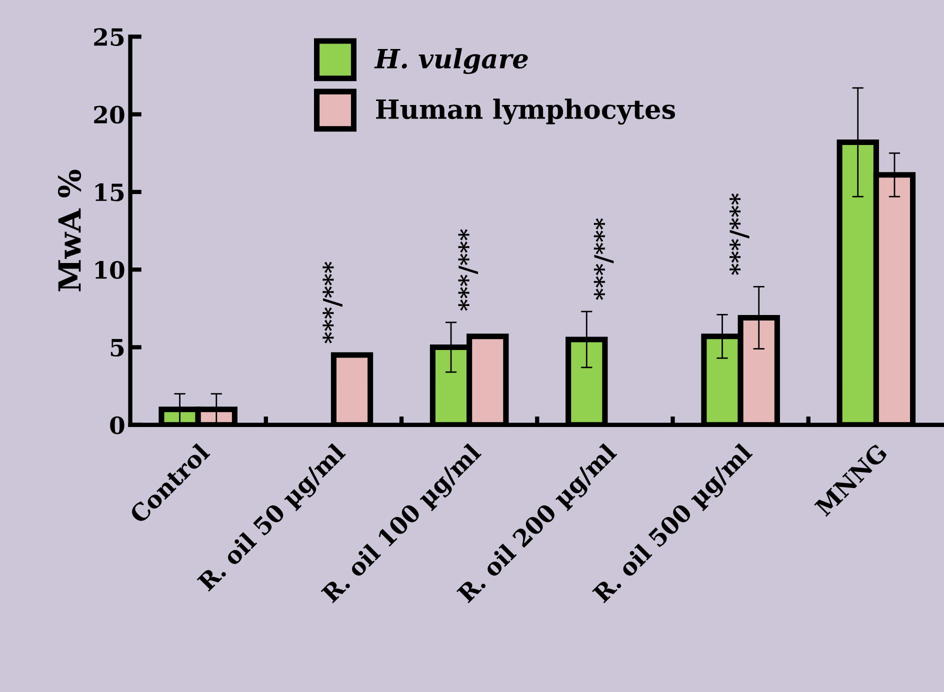 The image size is (944, 692). I want to click on legend-label: Human lymphocytes, so click(526, 111).